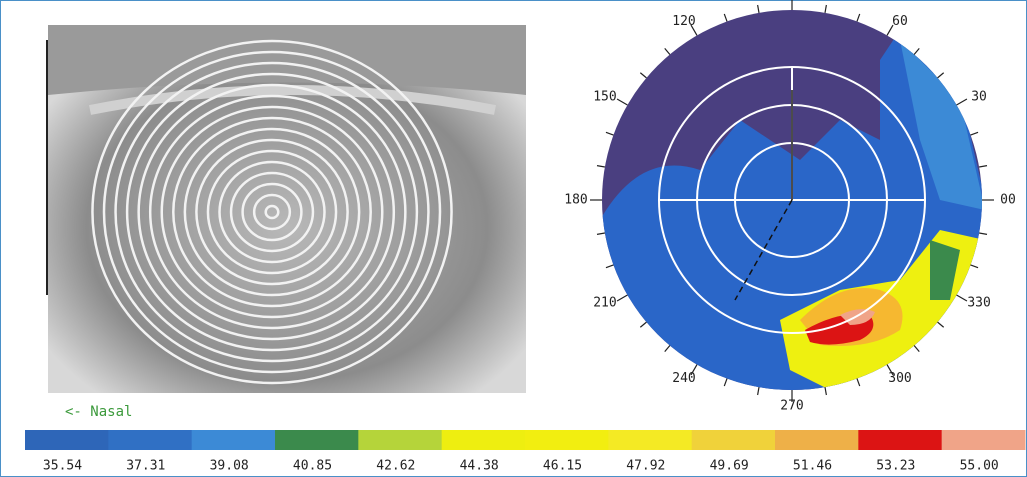 The image size is (1027, 477). Describe the element at coordinates (683, 21) in the screenshot. I see `angle-label: 120` at that location.